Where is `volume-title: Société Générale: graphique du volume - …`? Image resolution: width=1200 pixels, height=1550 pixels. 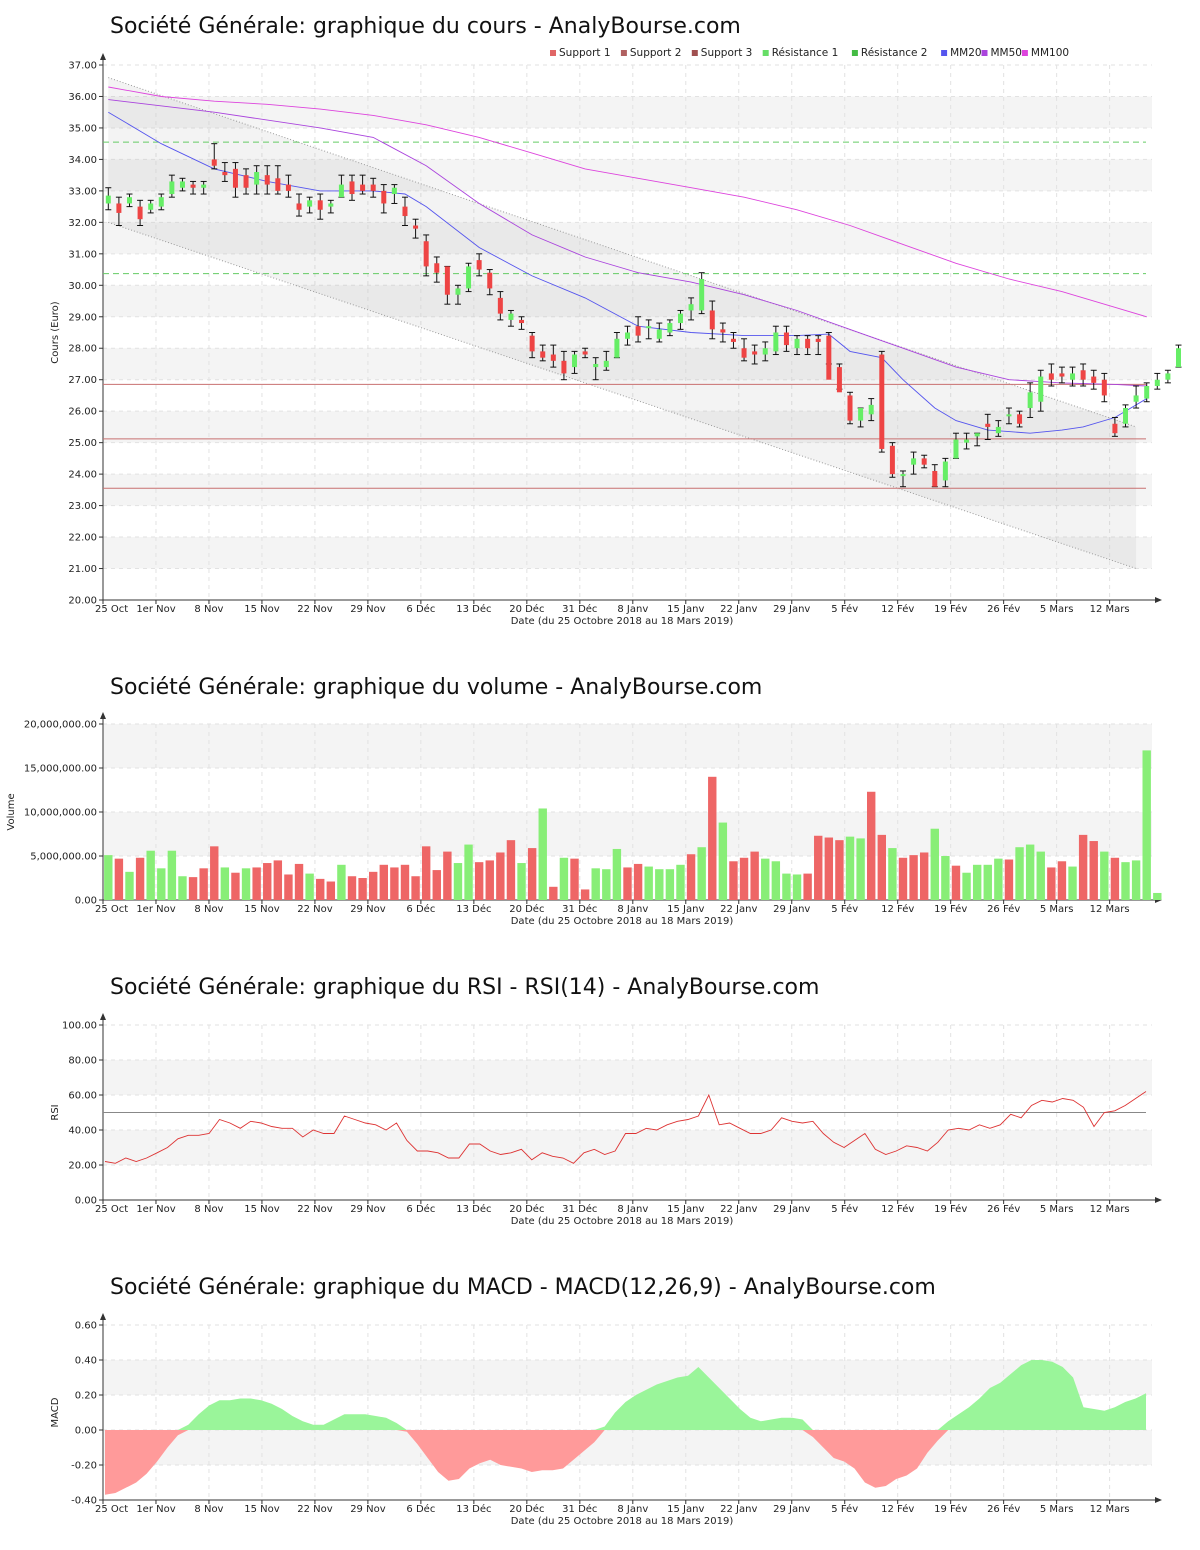
volume-title: Société Générale: graphique du volume - … is located at coordinates (436, 687).